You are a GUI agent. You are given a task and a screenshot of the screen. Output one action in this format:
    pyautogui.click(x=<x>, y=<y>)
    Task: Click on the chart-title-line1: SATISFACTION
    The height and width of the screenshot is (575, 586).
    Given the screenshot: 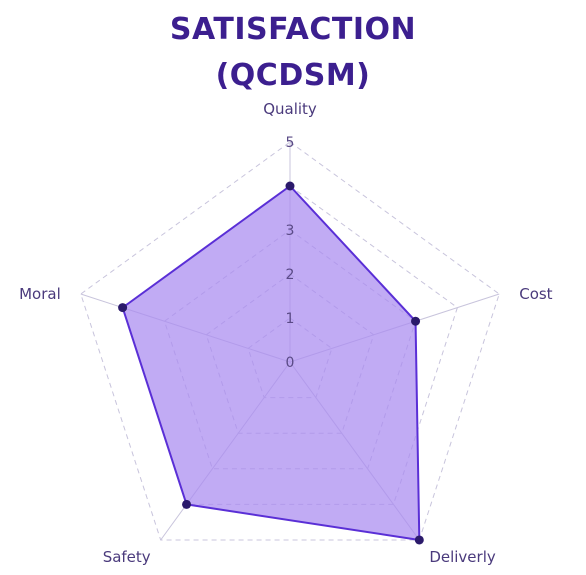 What is the action you would take?
    pyautogui.click(x=293, y=29)
    